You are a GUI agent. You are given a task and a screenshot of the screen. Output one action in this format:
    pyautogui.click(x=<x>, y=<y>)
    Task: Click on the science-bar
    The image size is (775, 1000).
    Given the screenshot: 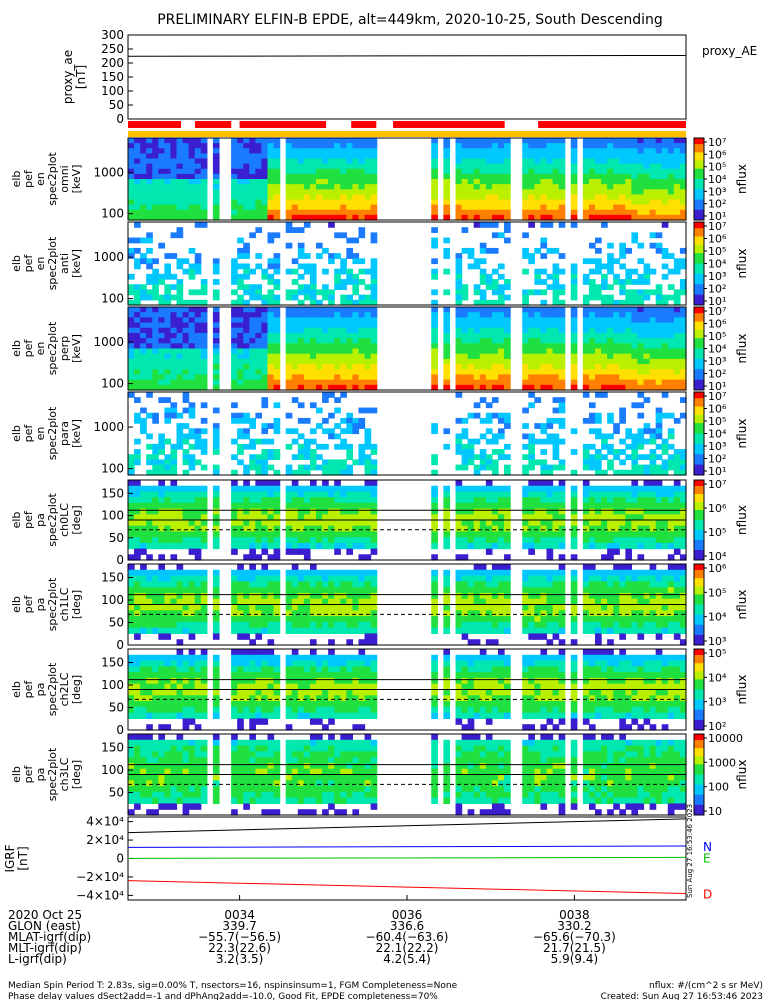 What is the action you would take?
    pyautogui.click(x=449, y=124)
    